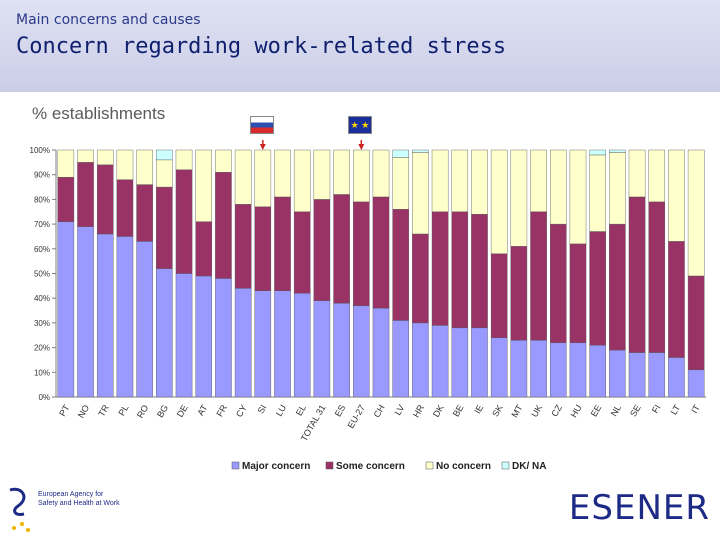 This screenshot has height=540, width=720. Describe the element at coordinates (182, 411) in the screenshot. I see `x-tick-label: DE` at that location.